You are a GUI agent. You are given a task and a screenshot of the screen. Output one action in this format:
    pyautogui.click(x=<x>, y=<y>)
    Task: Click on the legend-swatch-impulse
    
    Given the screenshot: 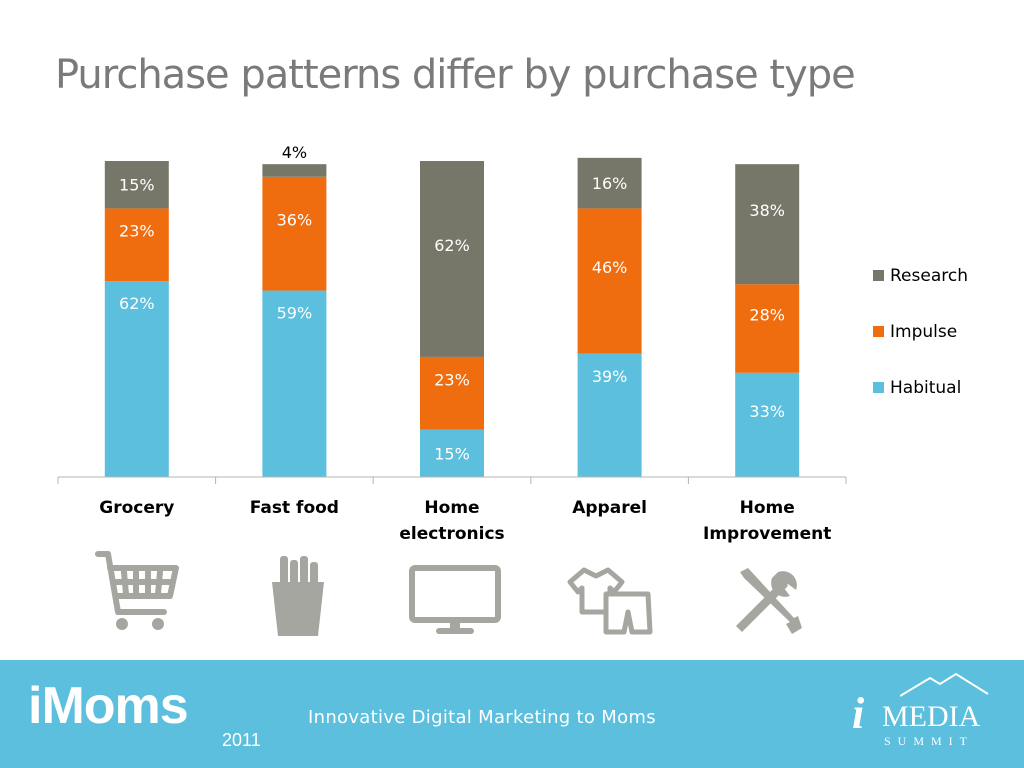 What is the action you would take?
    pyautogui.click(x=878, y=331)
    